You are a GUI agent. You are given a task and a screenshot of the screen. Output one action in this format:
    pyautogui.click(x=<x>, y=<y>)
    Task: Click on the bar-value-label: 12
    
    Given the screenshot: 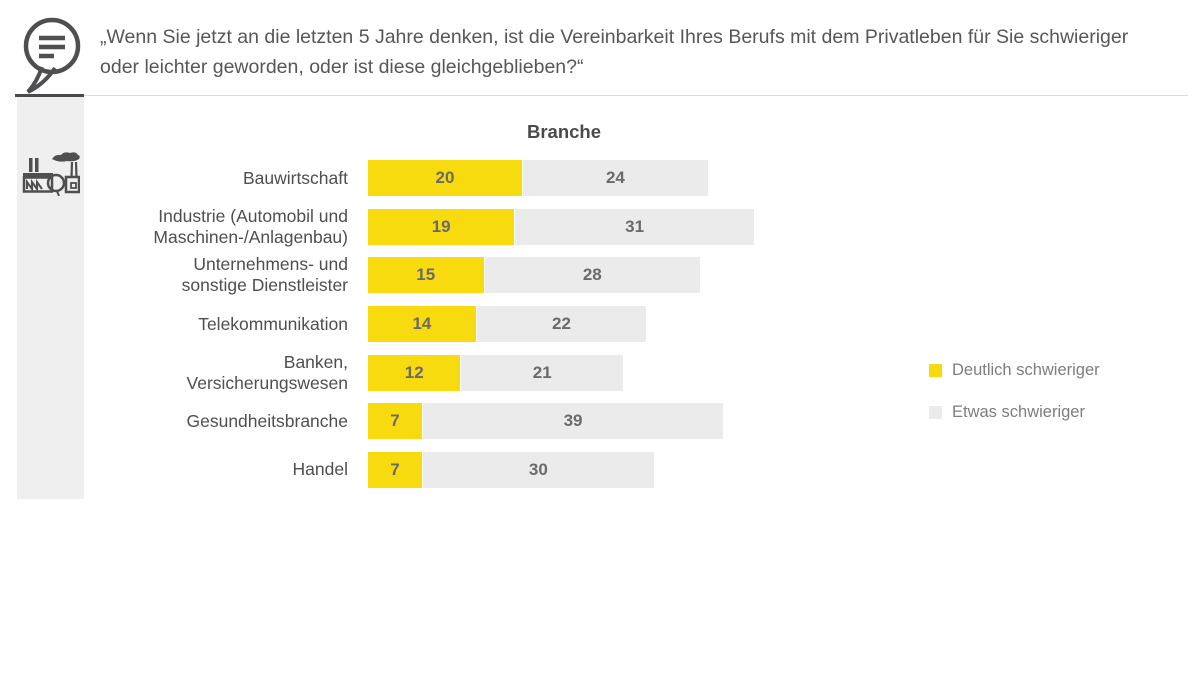 What is the action you would take?
    pyautogui.click(x=414, y=372)
    